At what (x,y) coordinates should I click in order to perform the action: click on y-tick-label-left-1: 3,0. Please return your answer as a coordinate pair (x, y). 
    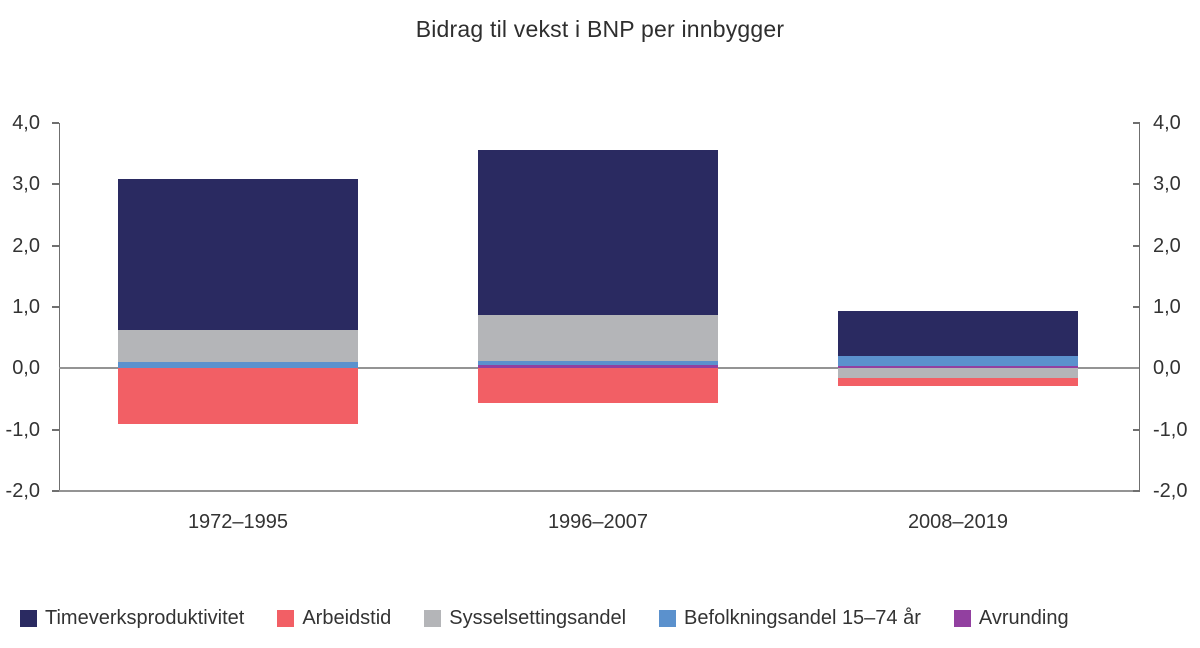
    Looking at the image, I should click on (26, 184).